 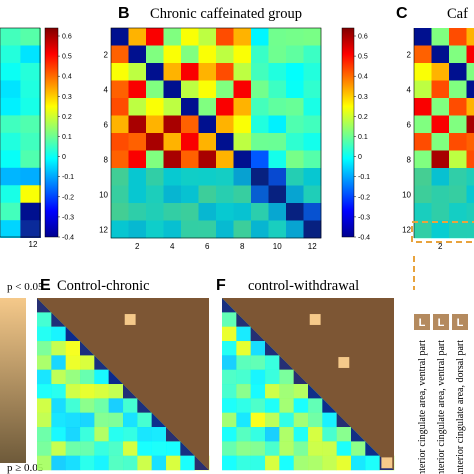 What do you see at coordinates (363, 117) in the screenshot?
I see `colorbar-tick-label: 0.2` at bounding box center [363, 117].